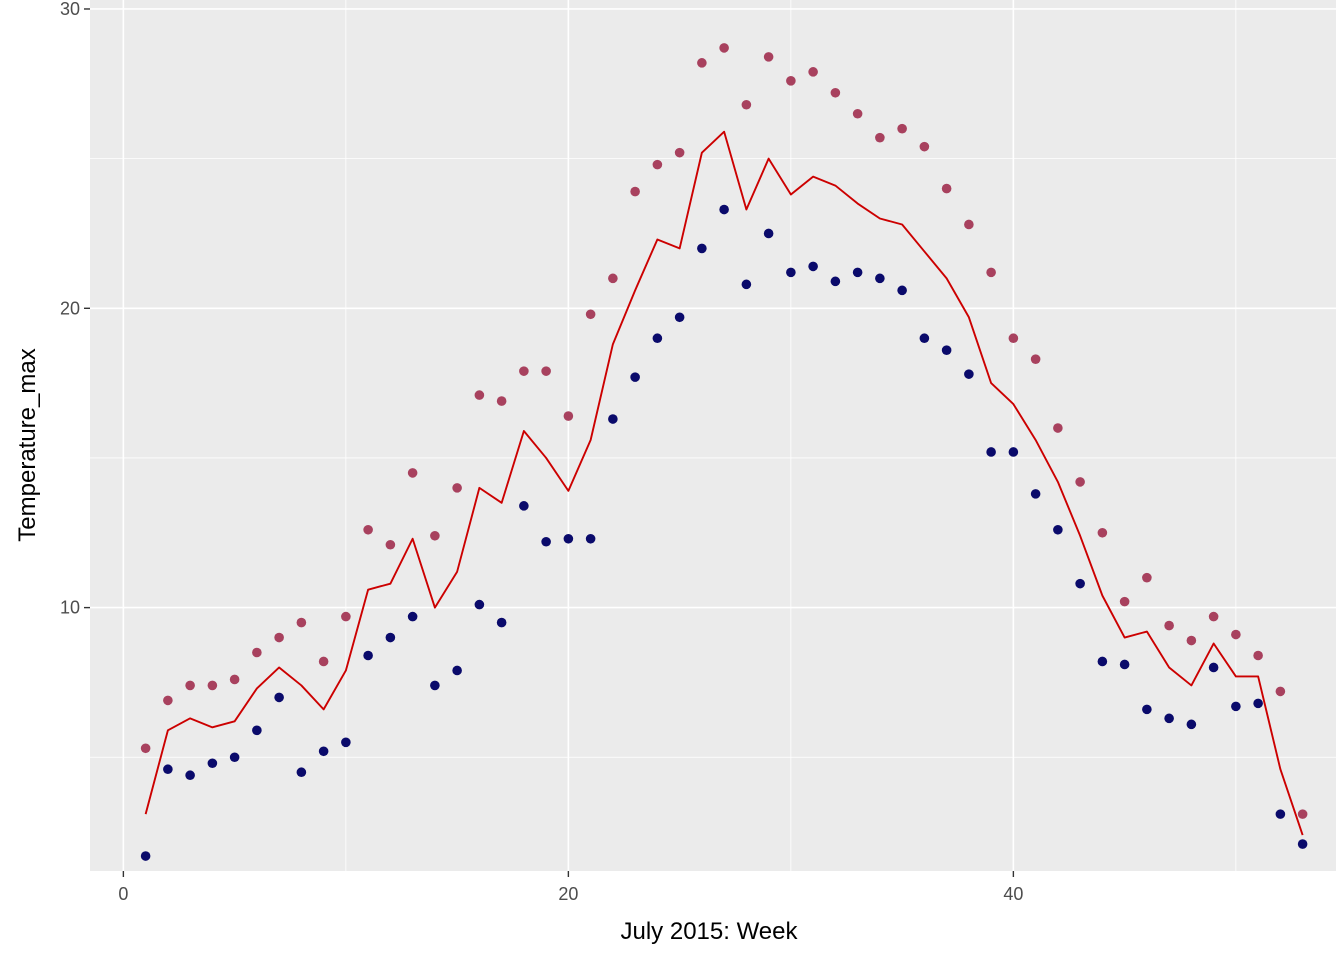  Describe the element at coordinates (27, 444) in the screenshot. I see `y-axis-title: Temperature_max` at that location.